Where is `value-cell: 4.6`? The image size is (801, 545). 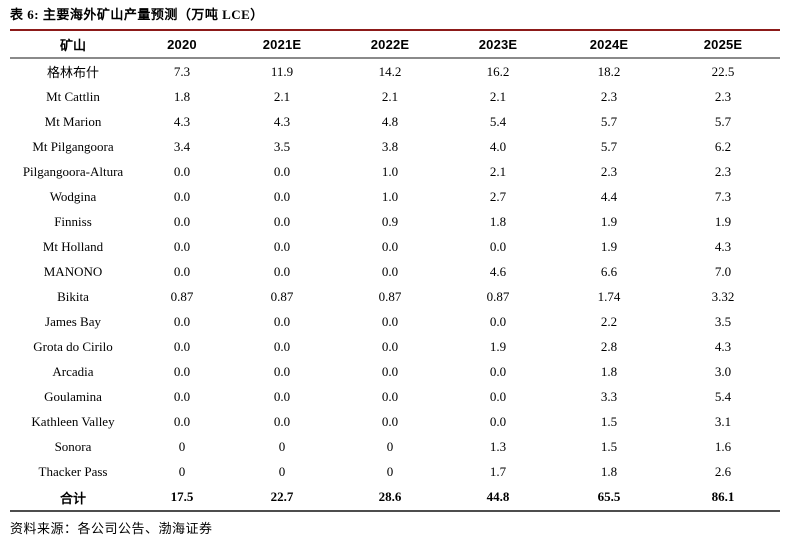
value-cell: 4.6 is located at coordinates (498, 271).